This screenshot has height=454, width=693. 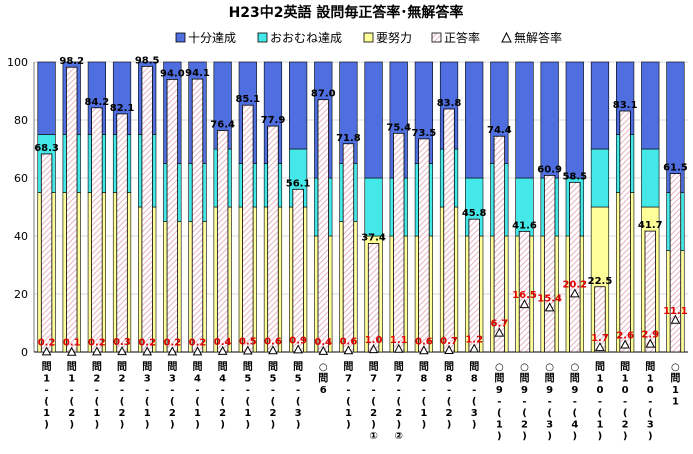 I want to click on legend-label: おおむね達成, so click(x=306, y=38).